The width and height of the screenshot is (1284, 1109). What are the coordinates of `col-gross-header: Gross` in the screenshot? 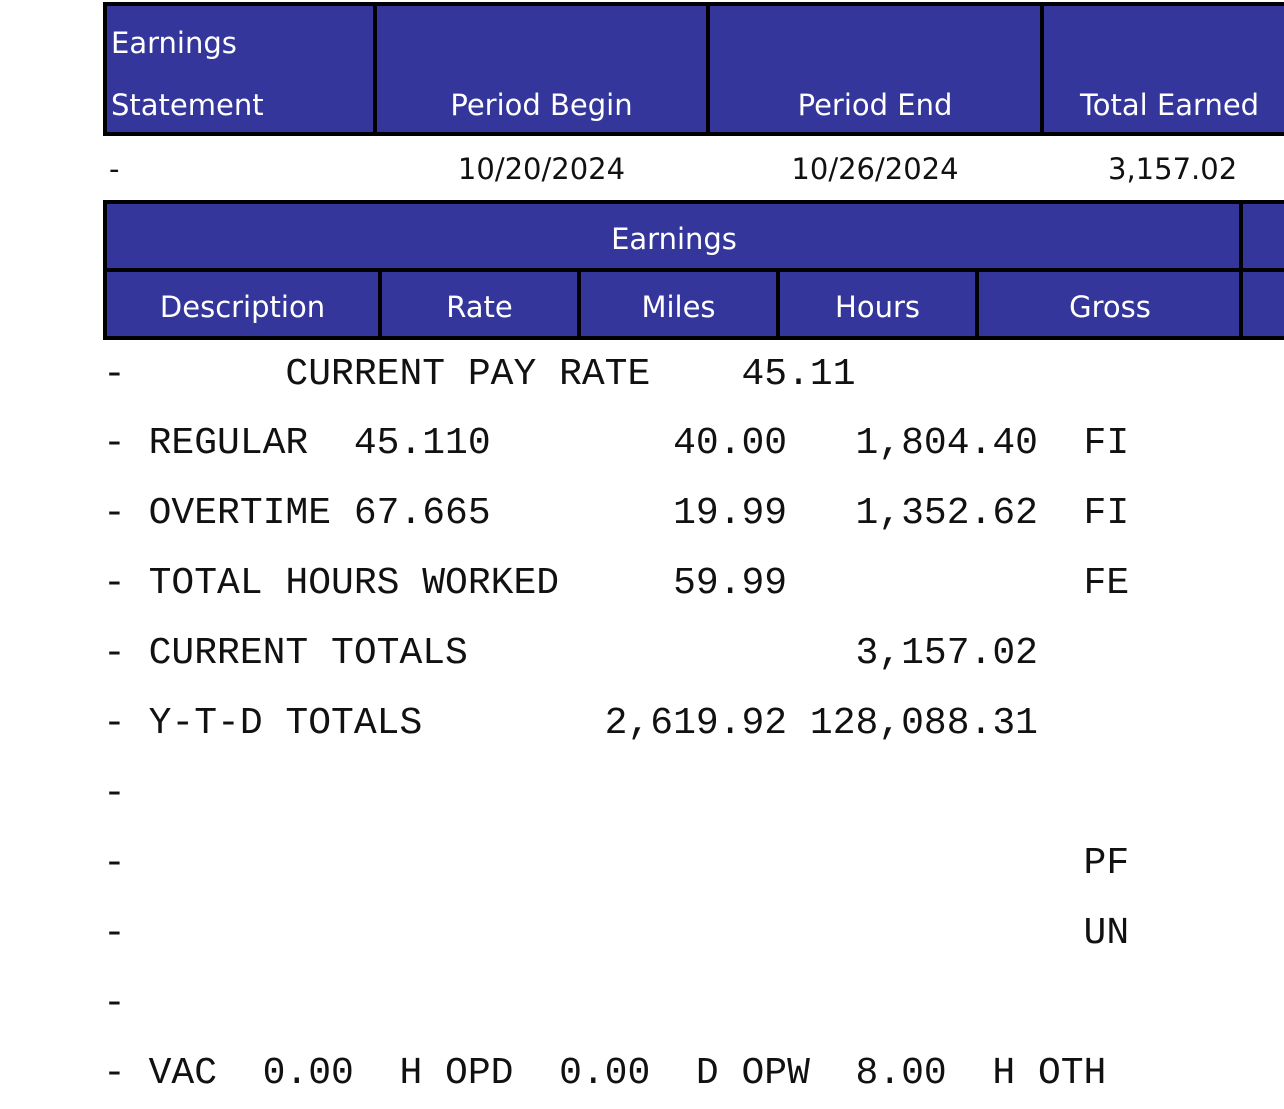 It's located at (1110, 304).